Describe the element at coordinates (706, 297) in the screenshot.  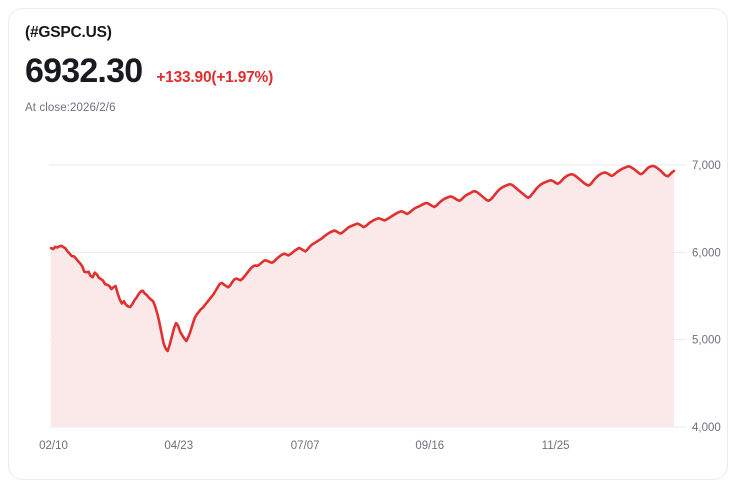
I see `y-axis-labels: 7,000 6,000 5,000 4,000` at that location.